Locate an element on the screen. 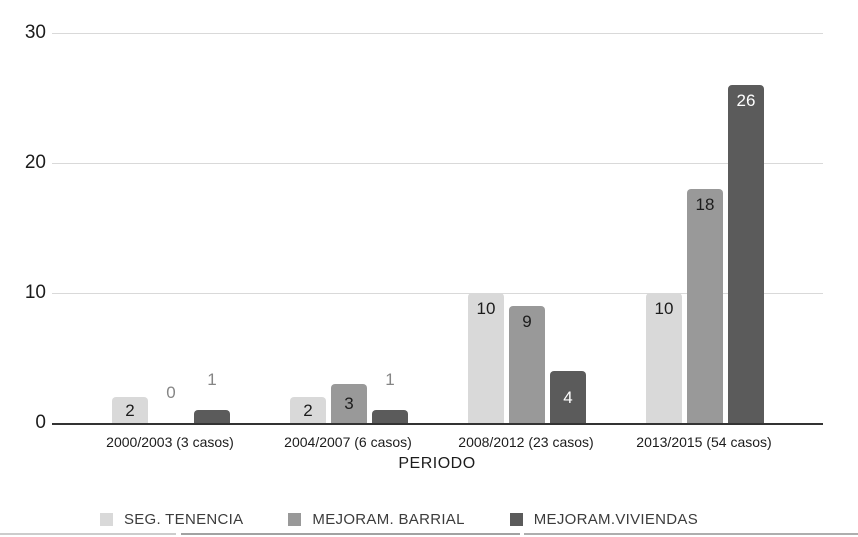 This screenshot has height=537, width=858. x-category-label: 2004/2007 (6 casos) is located at coordinates (348, 442).